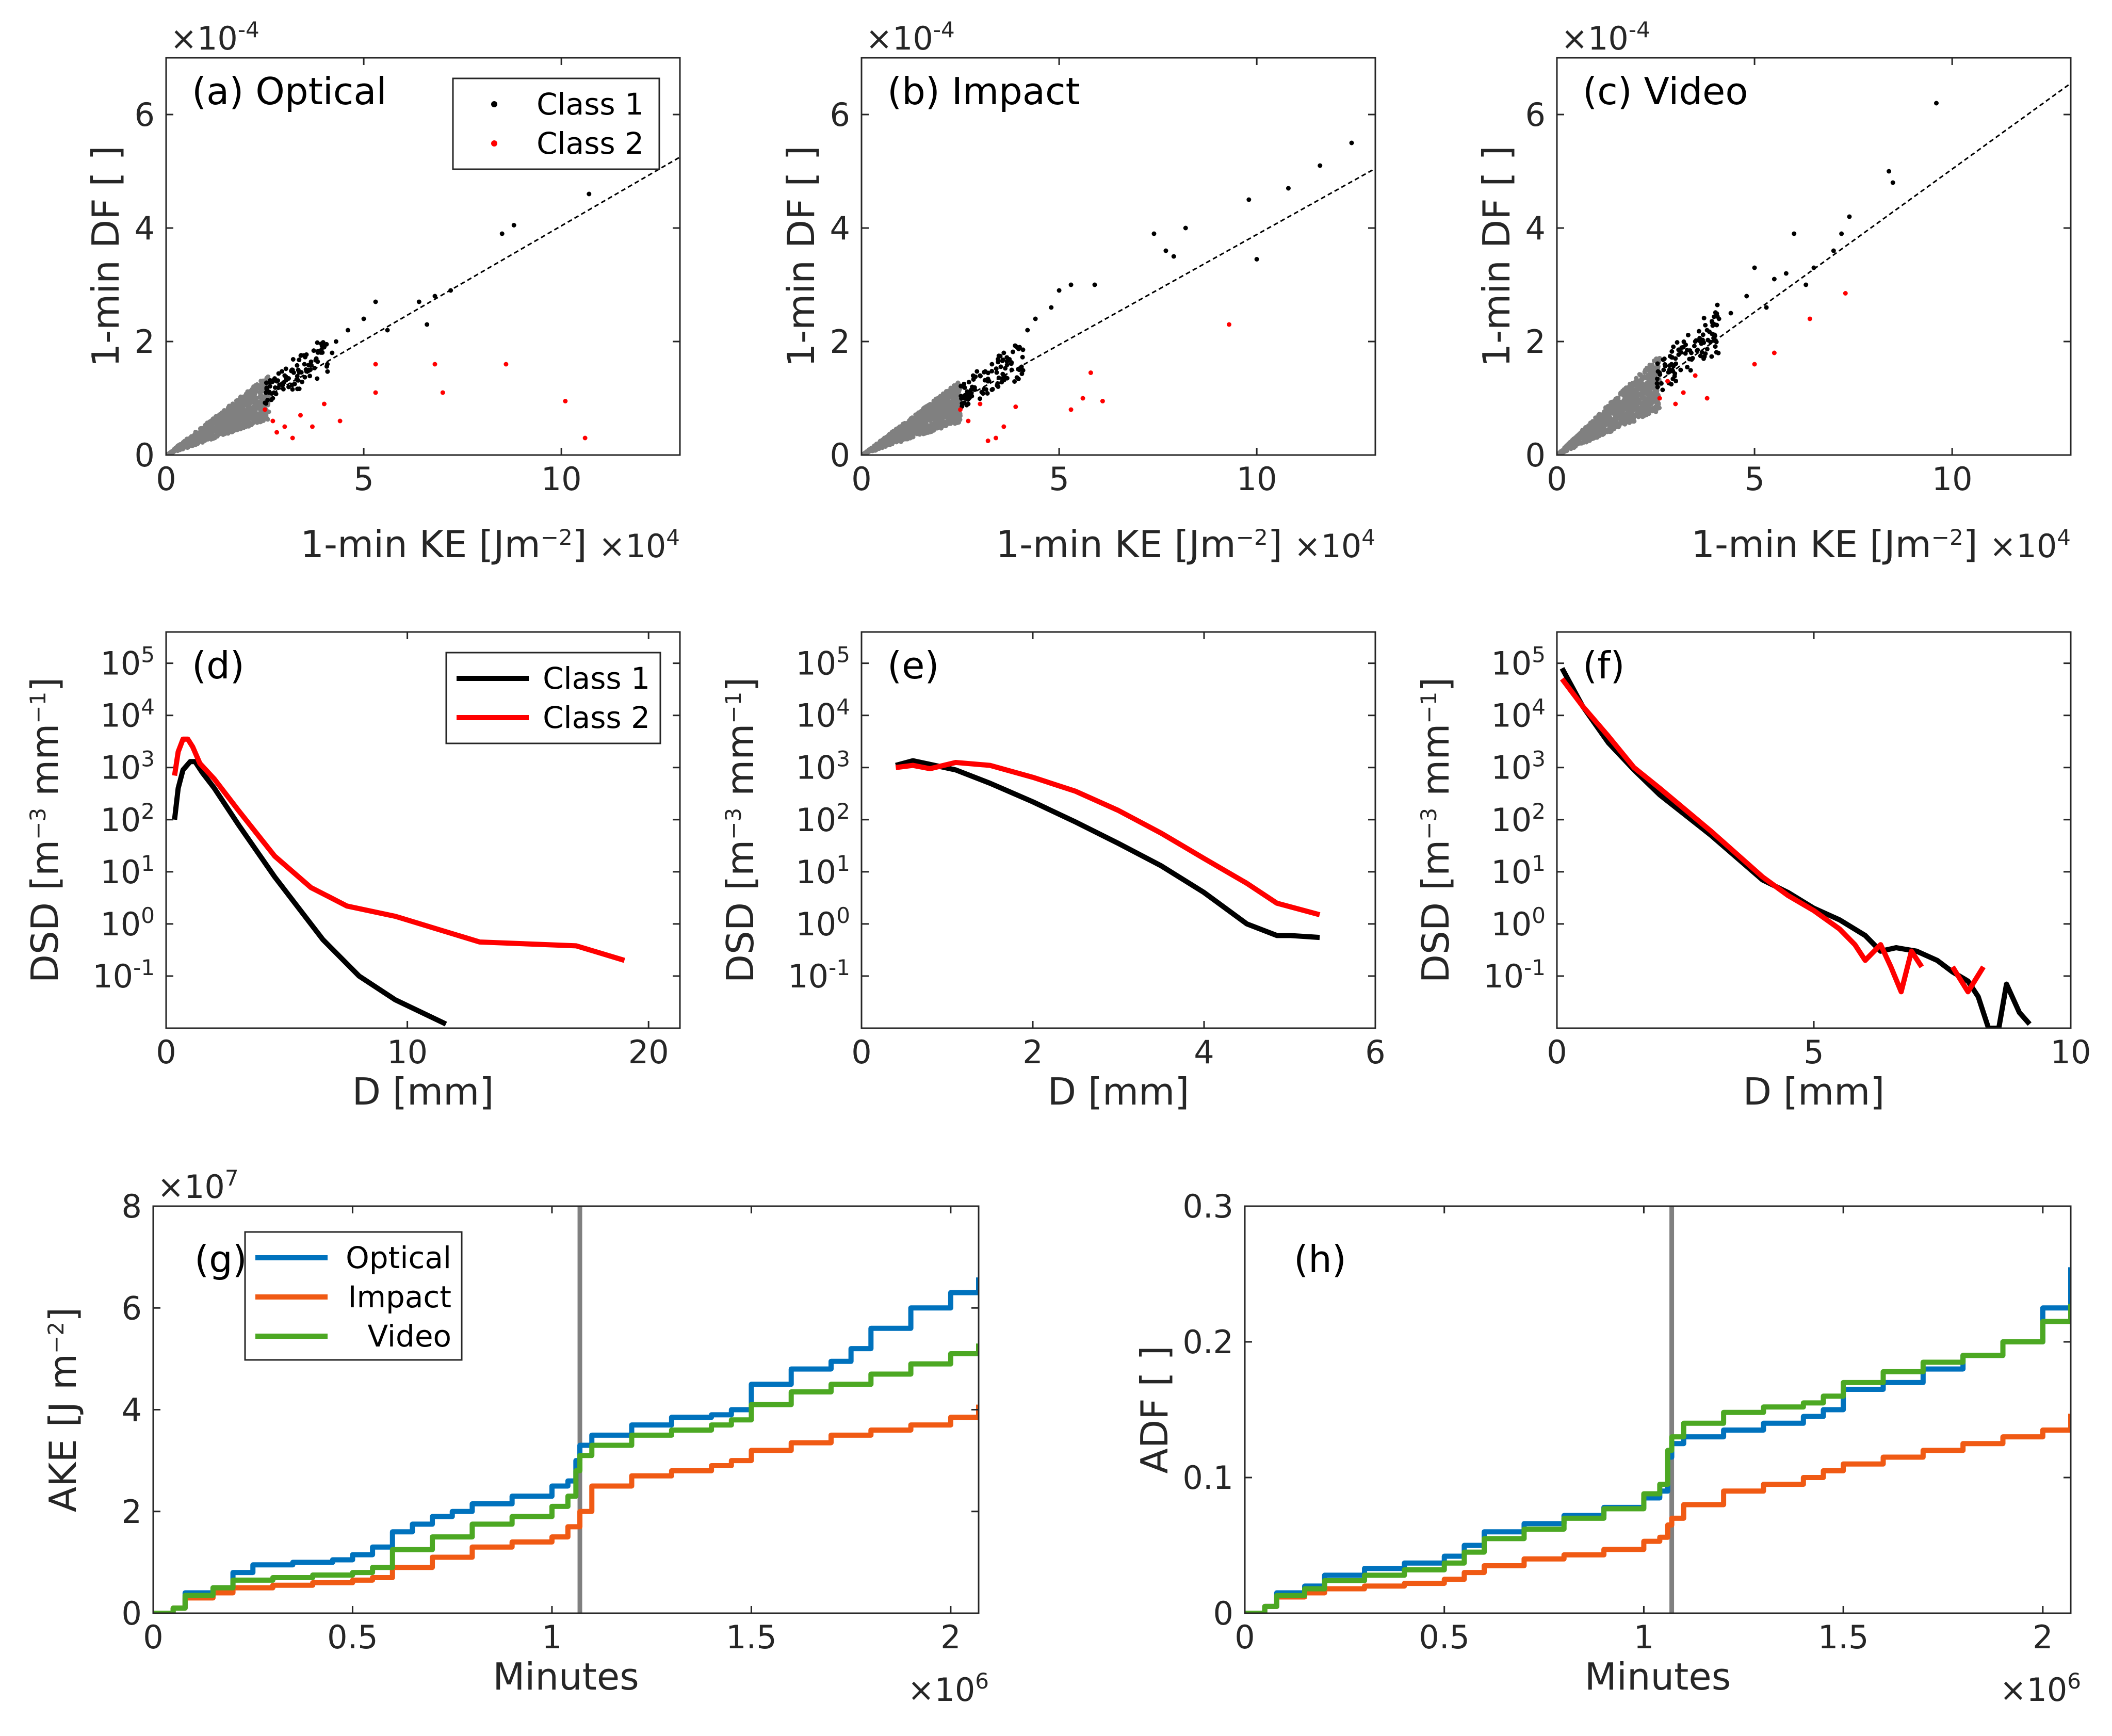  I want to click on x-multiplier-c: ×104, so click(2030, 545).